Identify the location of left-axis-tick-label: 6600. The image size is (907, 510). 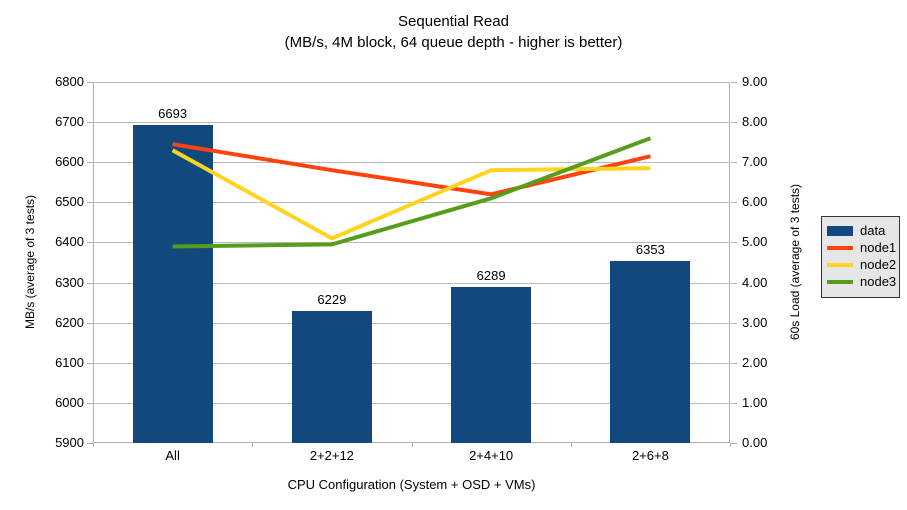
(69, 162).